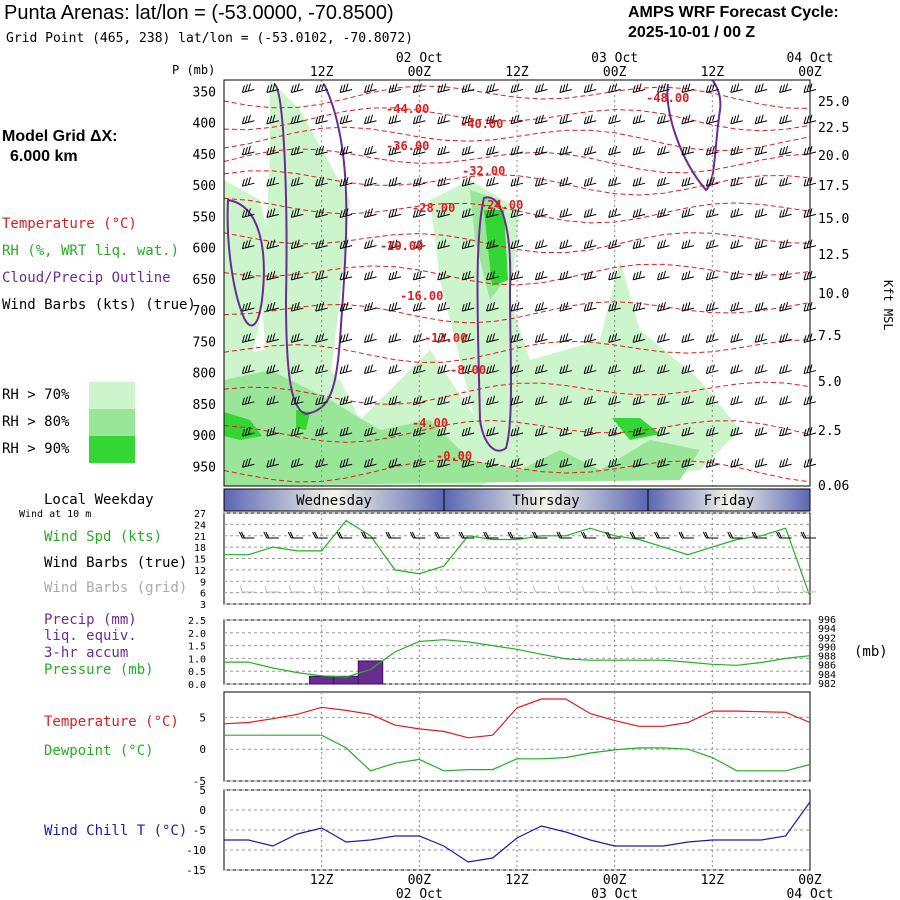  What do you see at coordinates (827, 620) in the screenshot?
I see `pressure-tick-label: 996` at bounding box center [827, 620].